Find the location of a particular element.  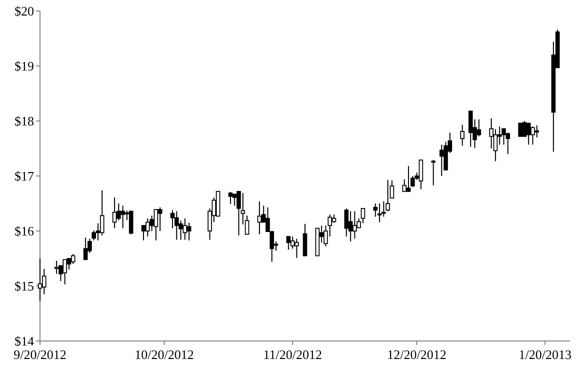

y-tick-label: $15 is located at coordinates (24, 286).